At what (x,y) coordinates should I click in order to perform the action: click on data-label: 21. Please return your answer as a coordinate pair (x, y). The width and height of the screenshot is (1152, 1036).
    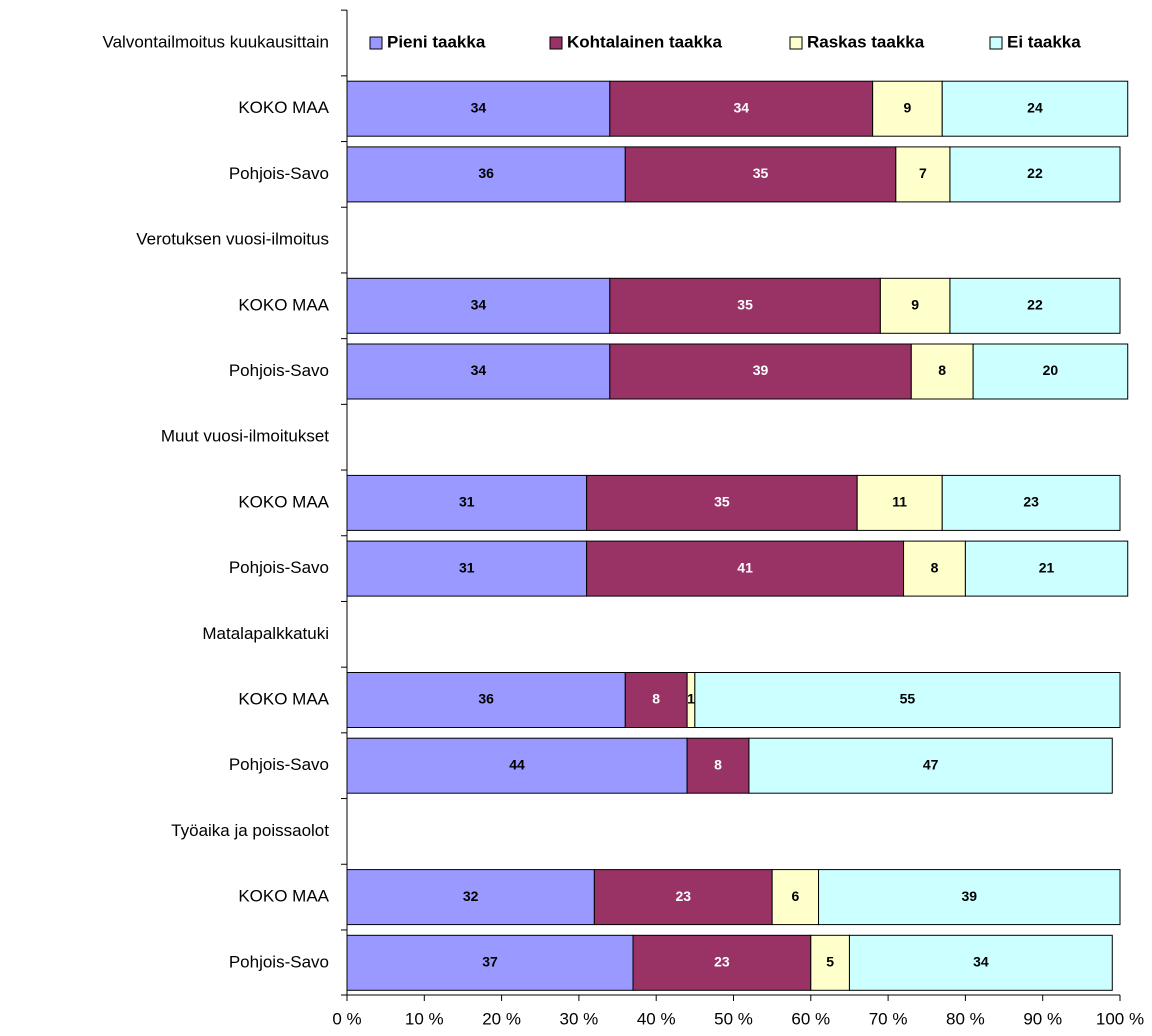
    Looking at the image, I should click on (1047, 567).